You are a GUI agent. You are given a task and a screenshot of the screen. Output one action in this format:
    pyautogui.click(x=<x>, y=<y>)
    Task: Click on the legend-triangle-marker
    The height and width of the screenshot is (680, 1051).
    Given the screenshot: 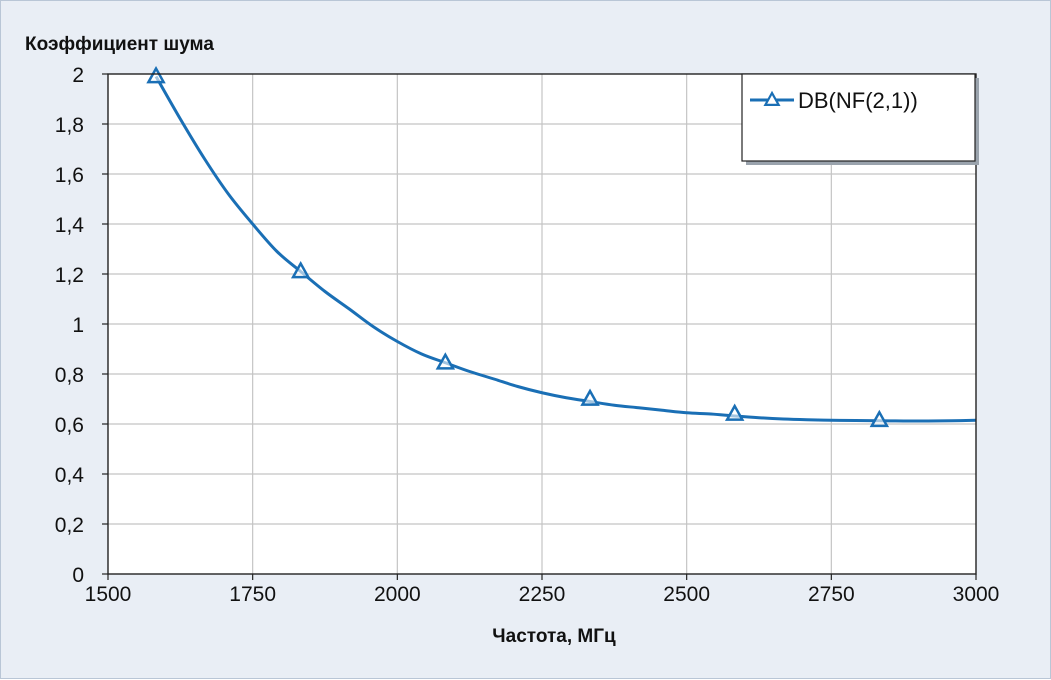 What is the action you would take?
    pyautogui.click(x=772, y=98)
    